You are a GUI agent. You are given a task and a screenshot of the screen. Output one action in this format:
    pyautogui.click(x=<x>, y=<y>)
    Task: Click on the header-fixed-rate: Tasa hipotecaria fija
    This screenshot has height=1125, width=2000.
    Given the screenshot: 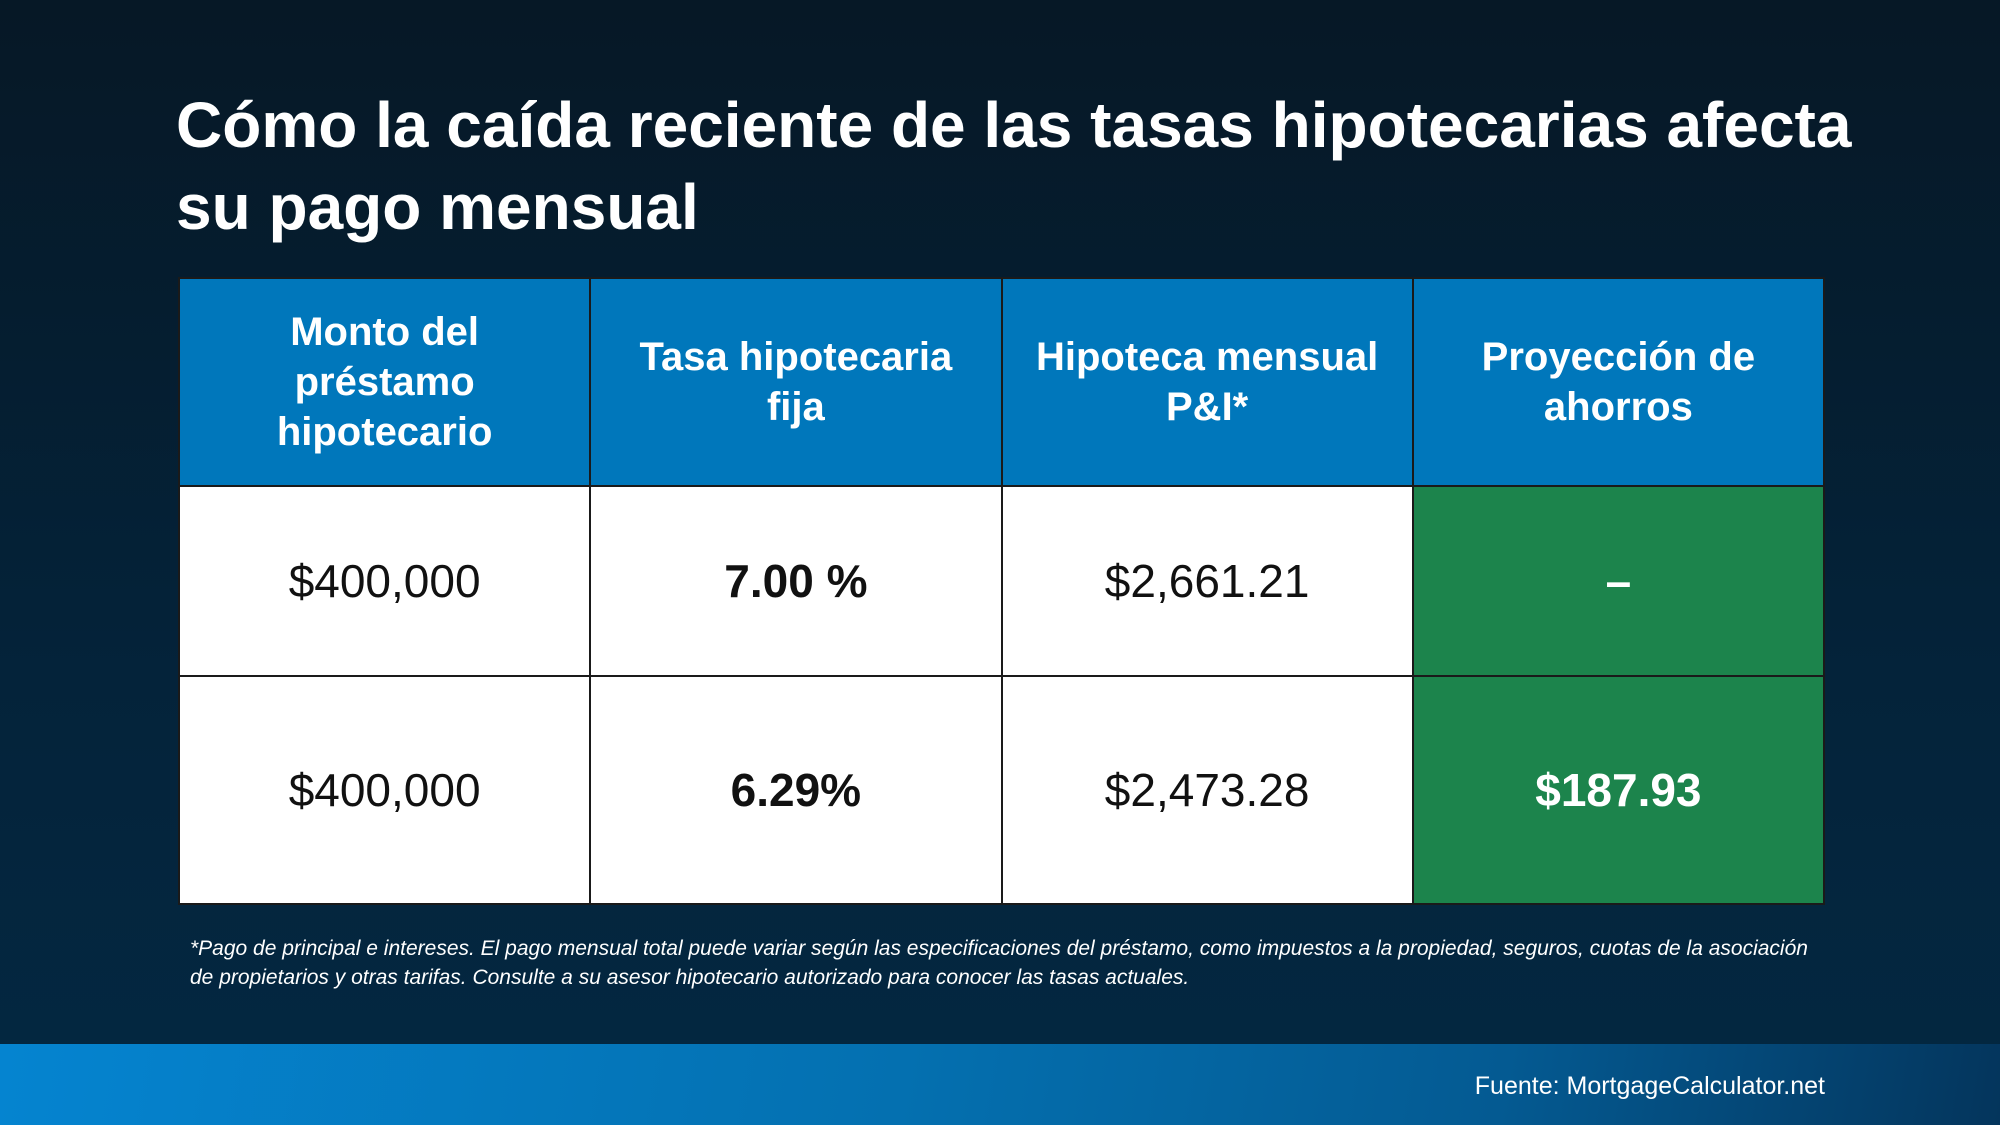 What is the action you would take?
    pyautogui.click(x=796, y=382)
    